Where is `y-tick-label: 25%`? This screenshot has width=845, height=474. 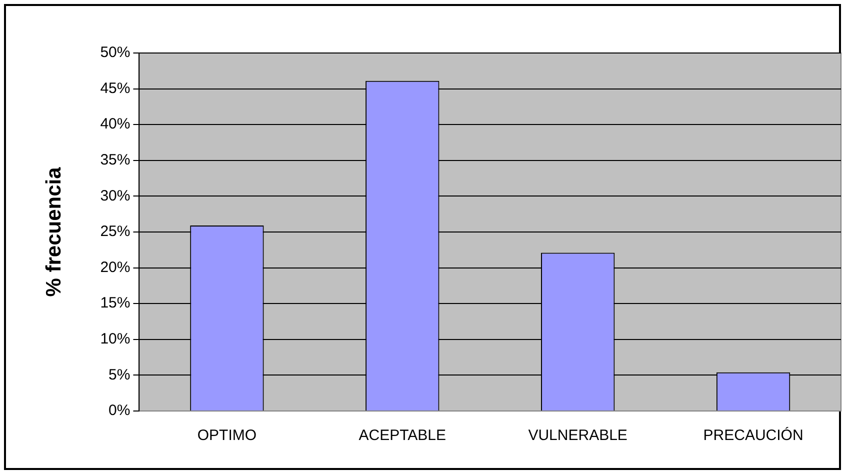 y-tick-label: 25% is located at coordinates (115, 231).